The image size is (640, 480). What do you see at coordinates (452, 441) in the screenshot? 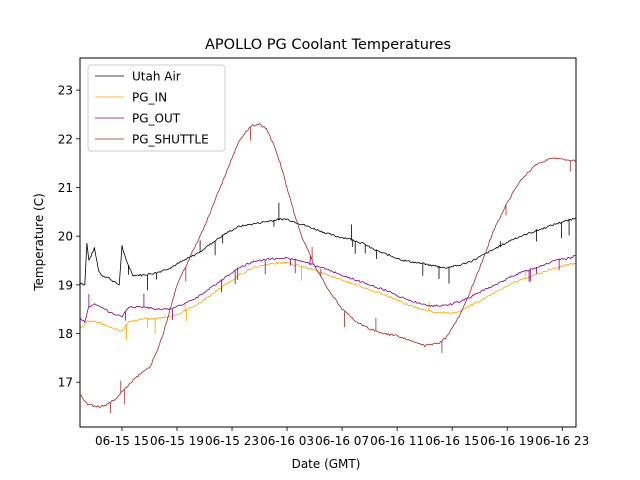
I see `x-tick-label: 06-16 15` at bounding box center [452, 441].